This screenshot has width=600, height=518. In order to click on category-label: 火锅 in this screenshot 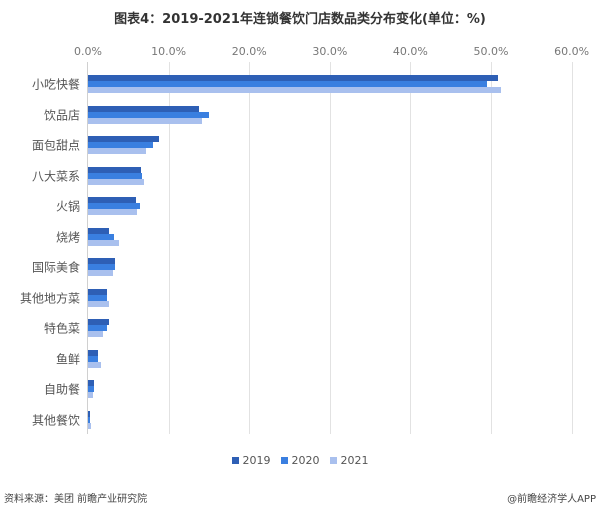, I will do `click(67, 206)`.